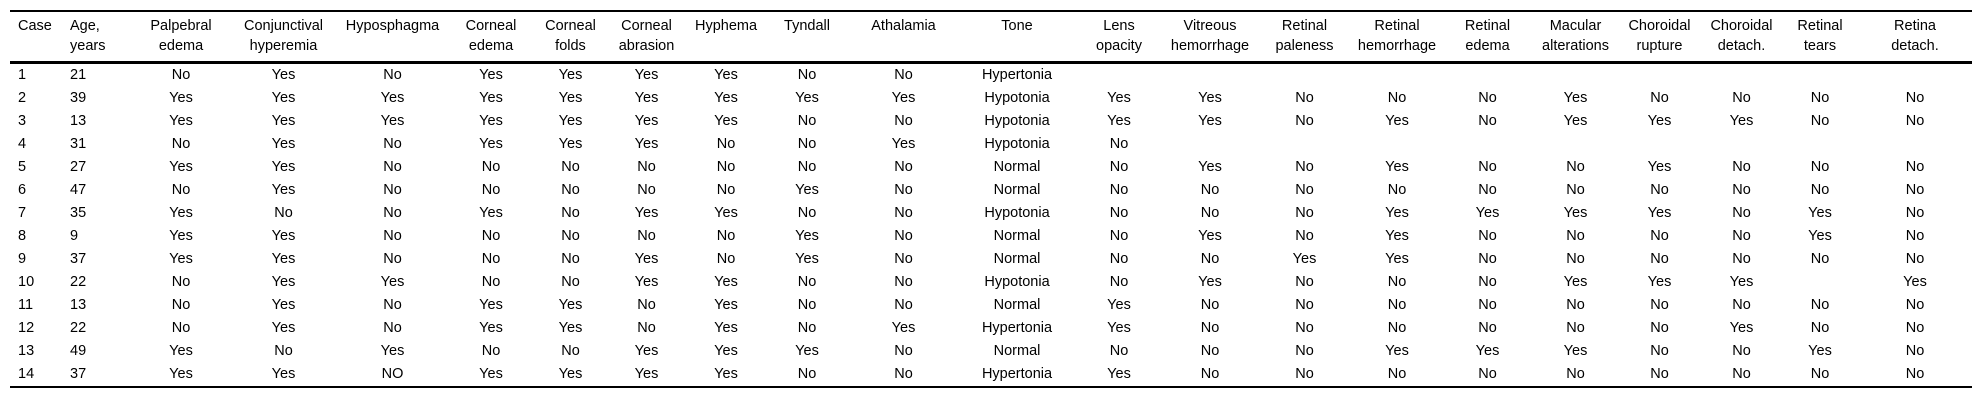 The width and height of the screenshot is (1984, 405). What do you see at coordinates (1741, 144) in the screenshot?
I see `cell-choroidal-detach` at bounding box center [1741, 144].